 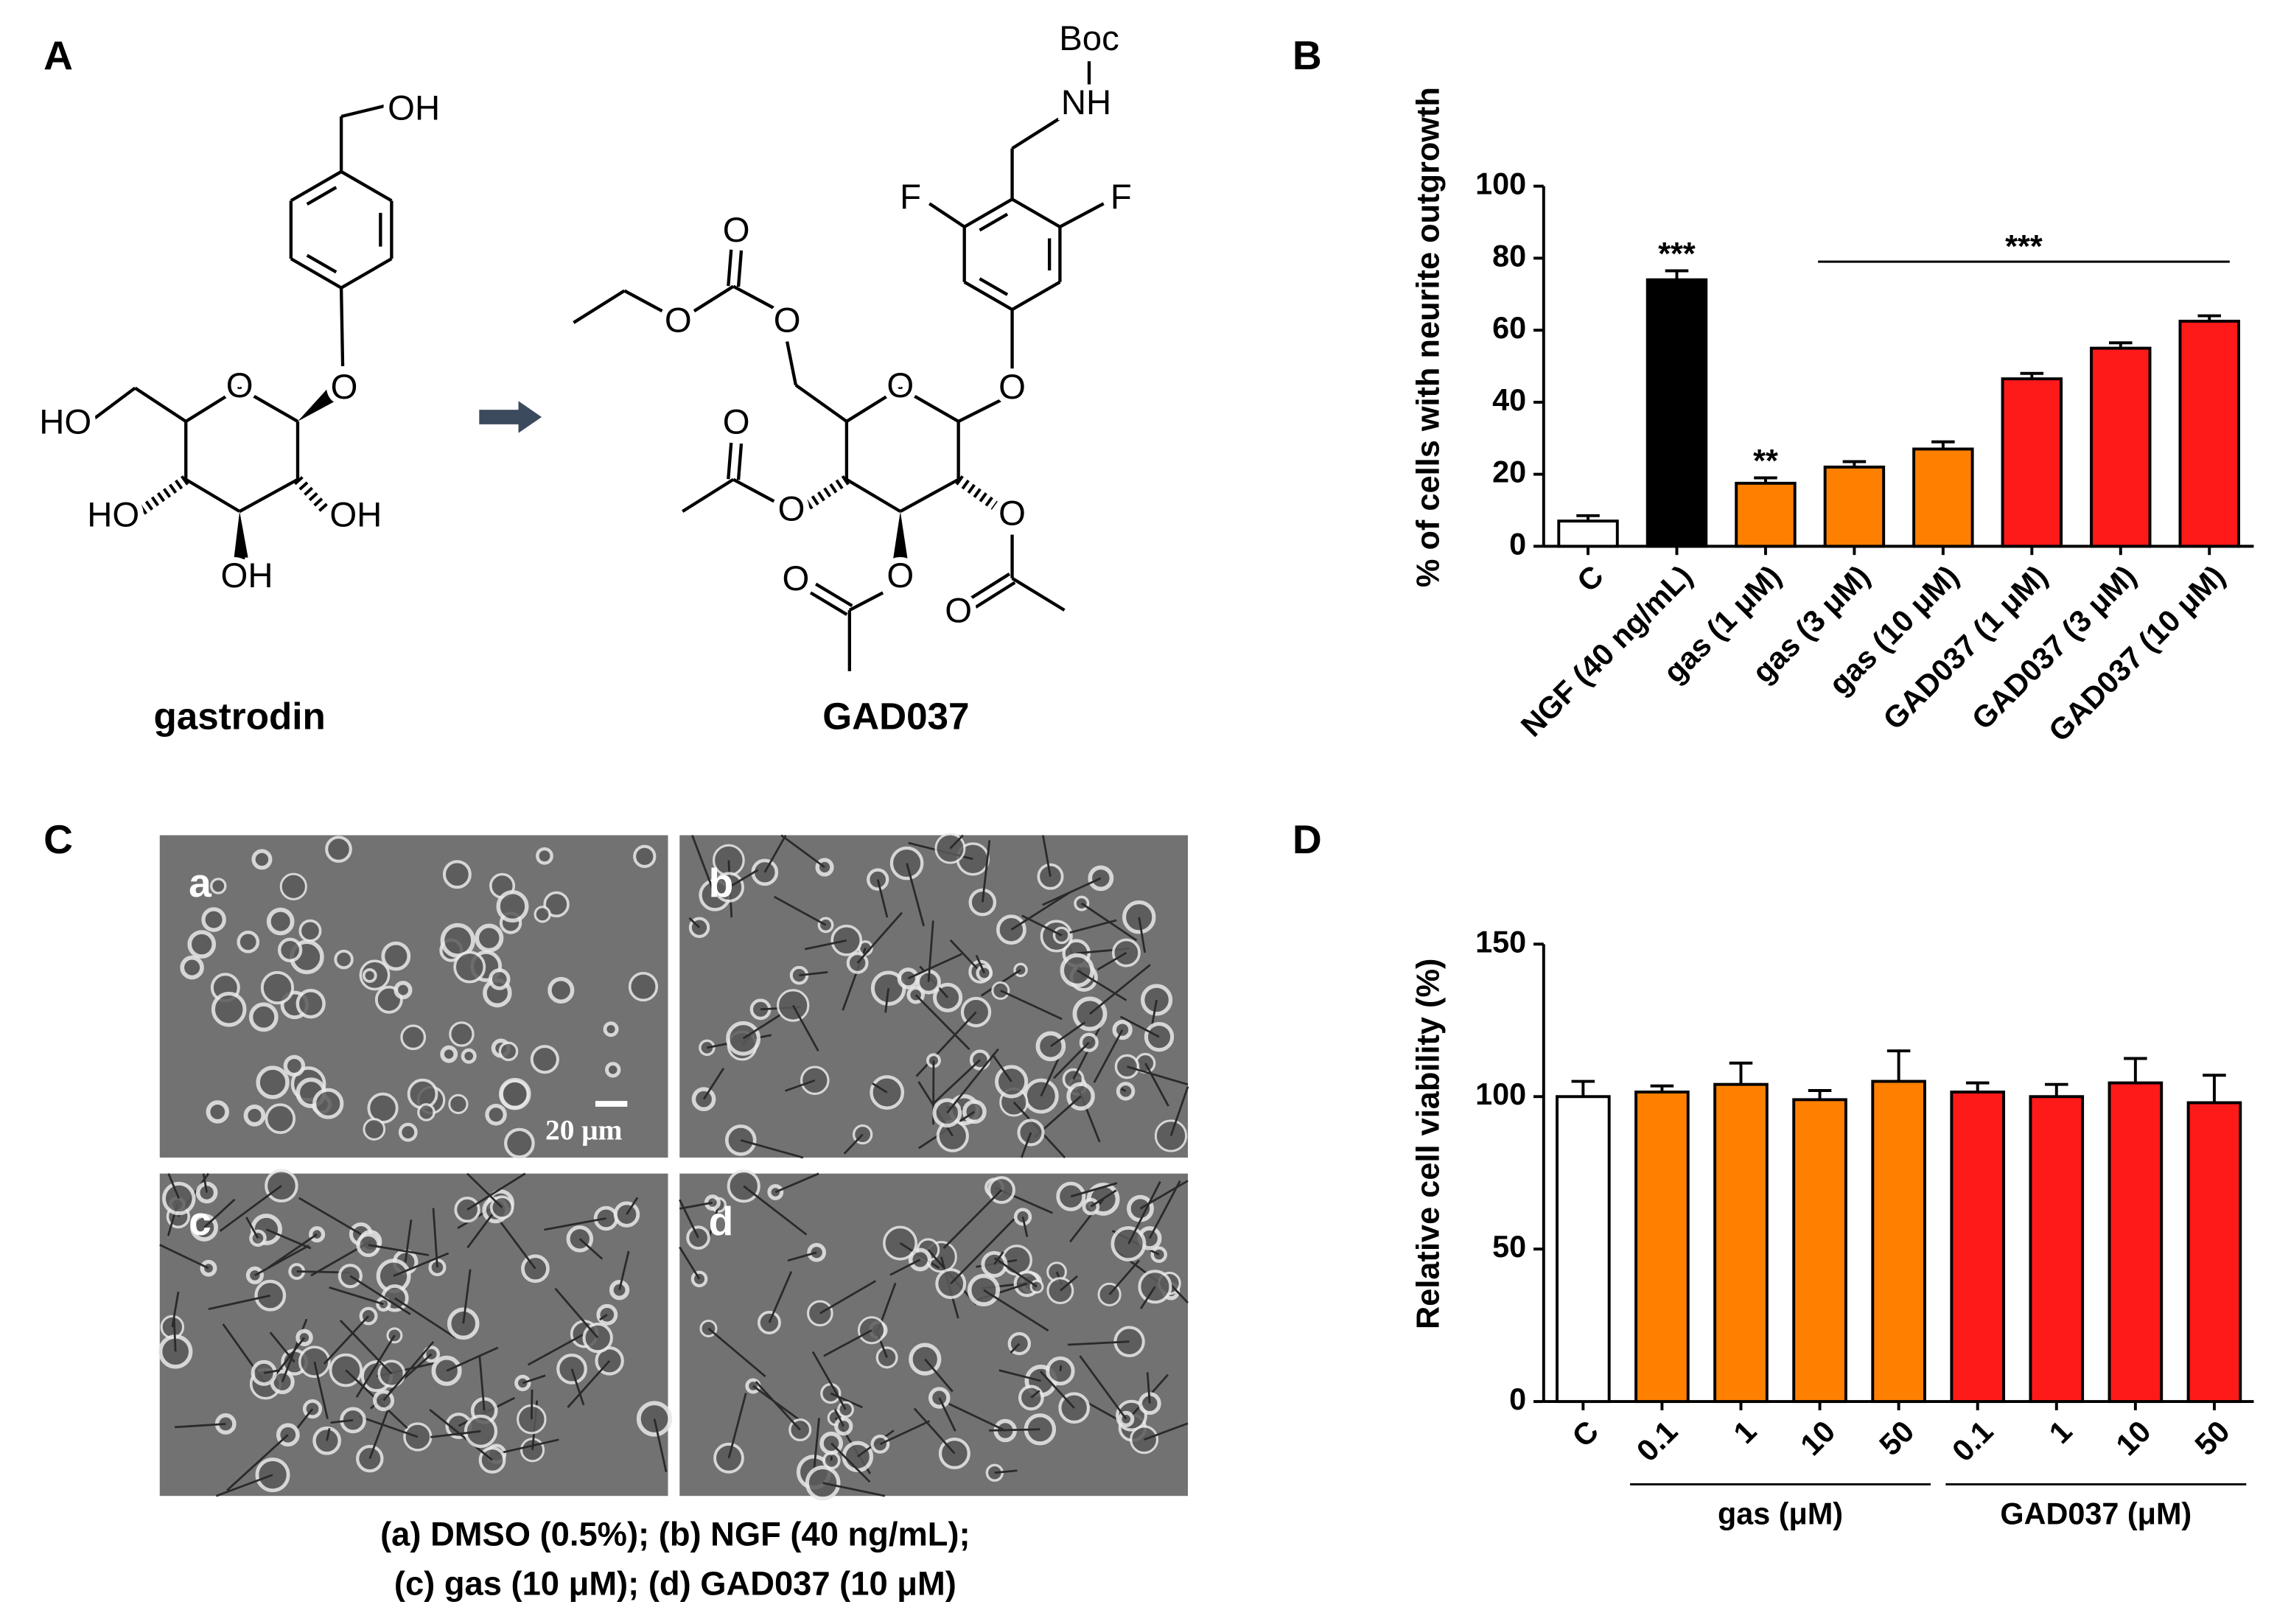 I want to click on atom-label: OH, so click(x=247, y=575).